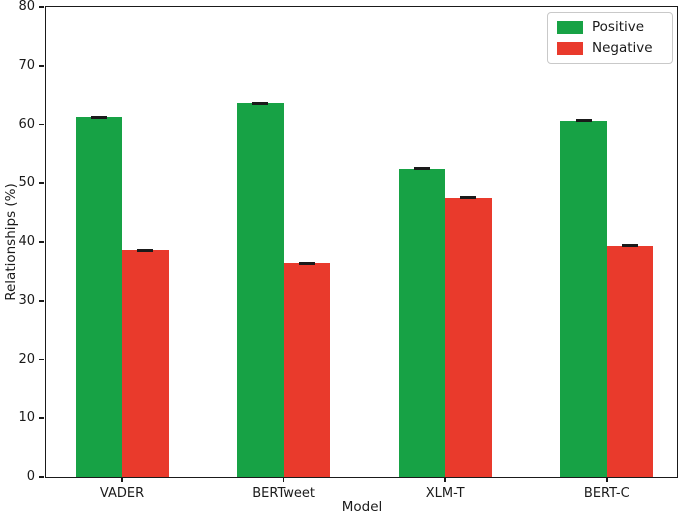  Describe the element at coordinates (362, 507) in the screenshot. I see `x-axis-label: Model` at that location.